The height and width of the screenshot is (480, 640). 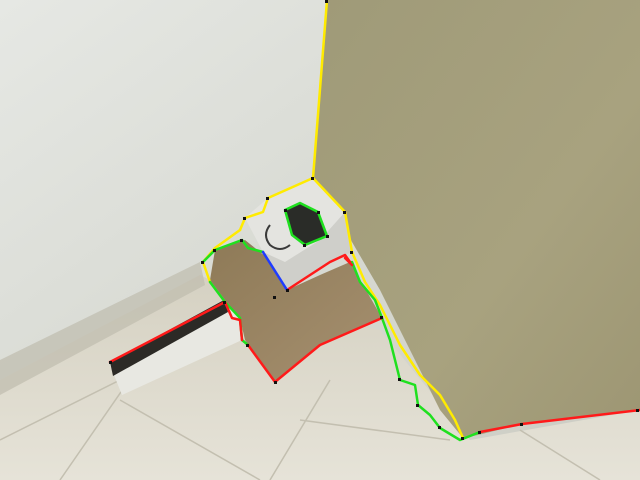 I want to click on blue-boundary, so click(x=275, y=271).